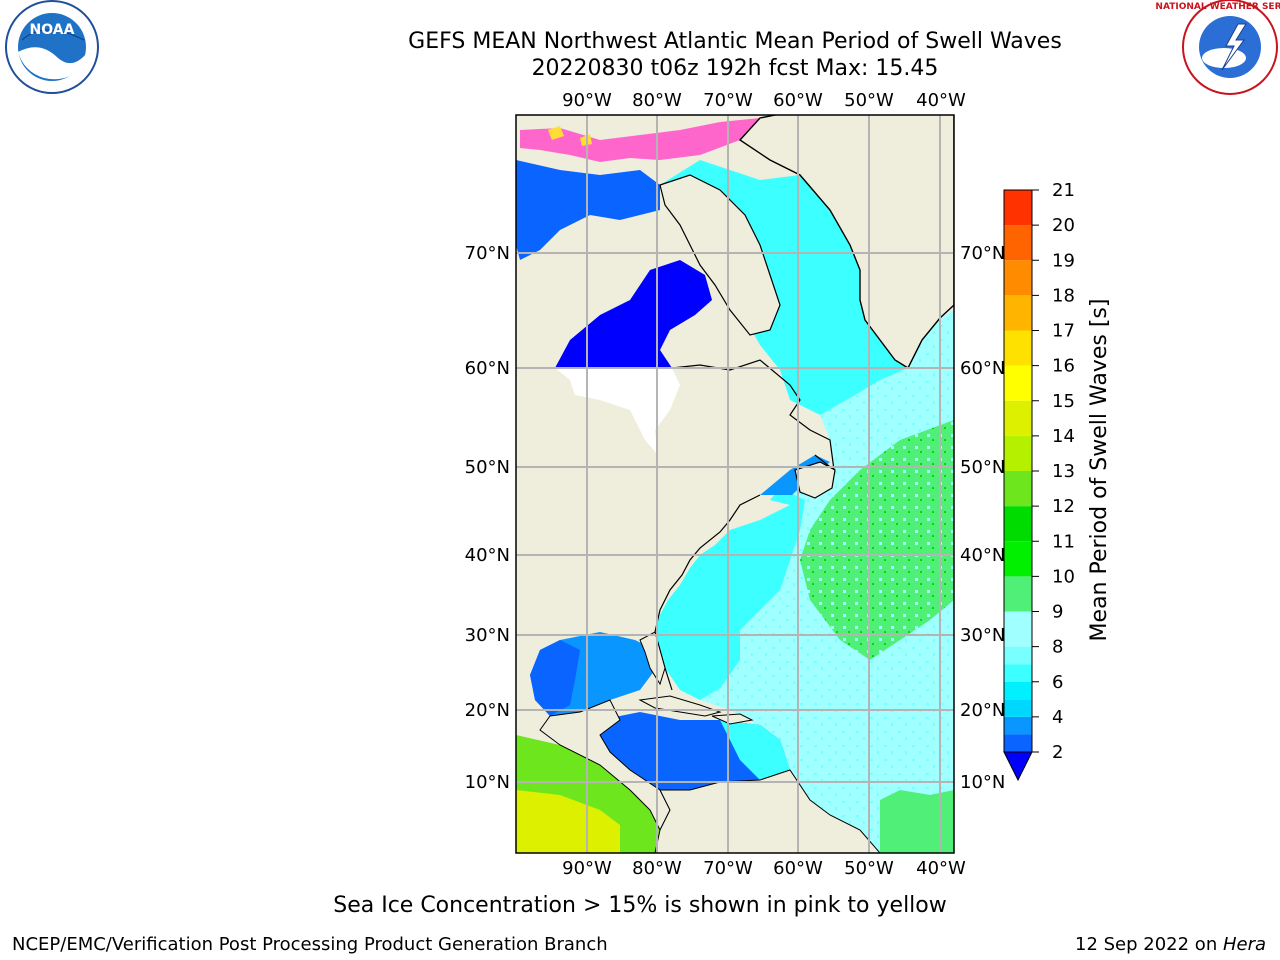 The image size is (1280, 960). I want to click on colorbar-tick-label: 15, so click(1063, 401).